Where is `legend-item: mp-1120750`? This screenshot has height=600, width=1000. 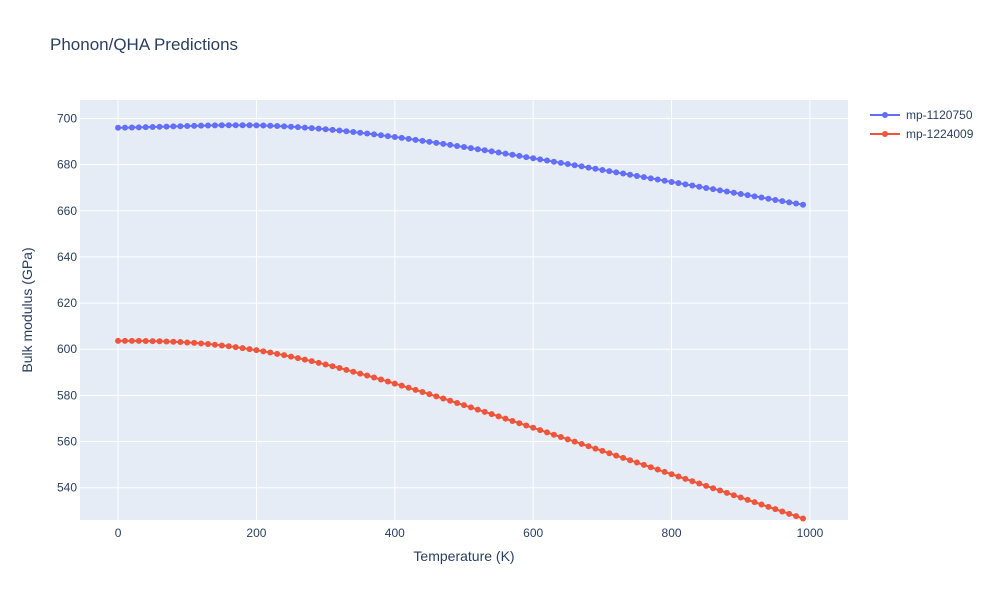
legend-item: mp-1120750 is located at coordinates (921, 115).